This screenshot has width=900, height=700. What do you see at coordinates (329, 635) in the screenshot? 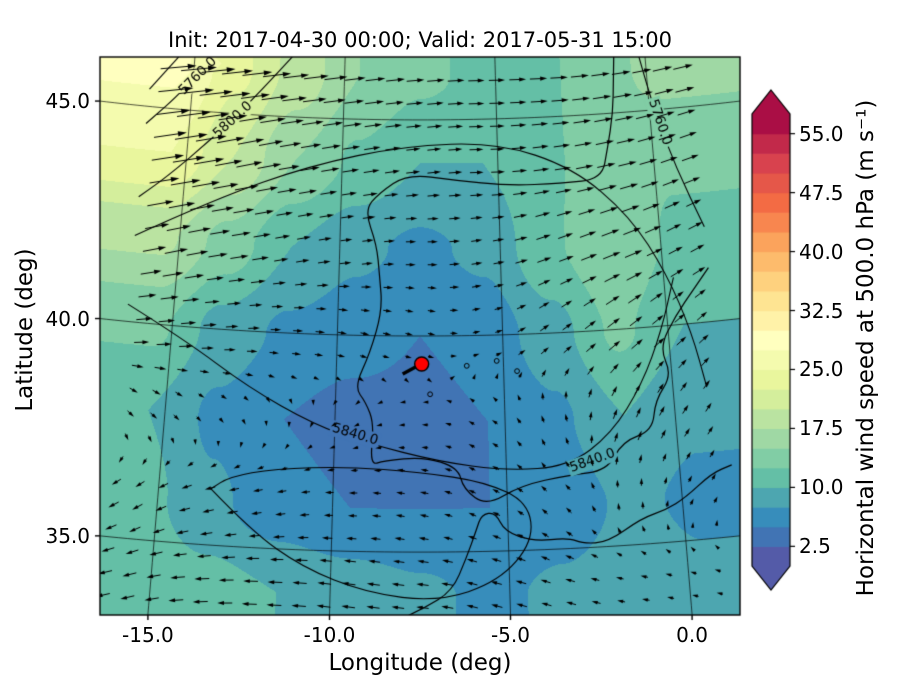
I see `x-tick-label: -10.0` at bounding box center [329, 635].